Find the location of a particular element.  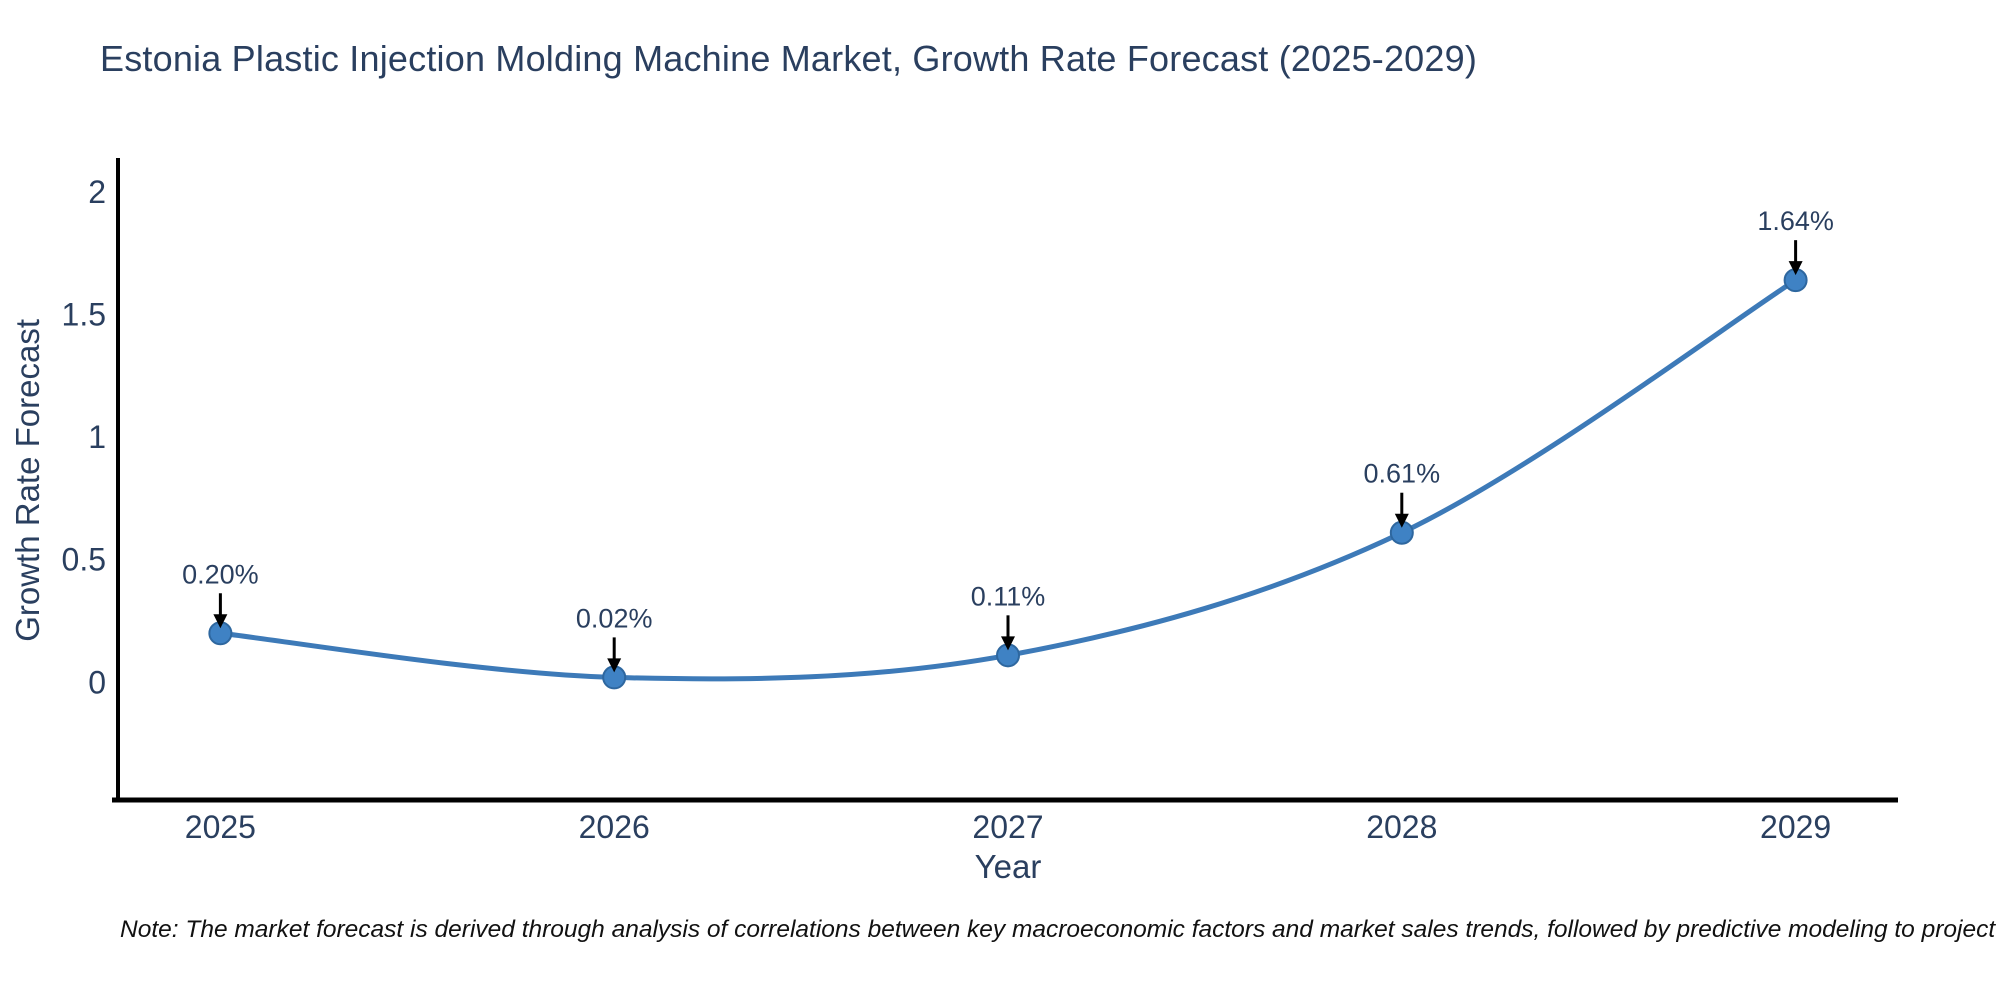

point-value-label: 1.64% is located at coordinates (1795, 221).